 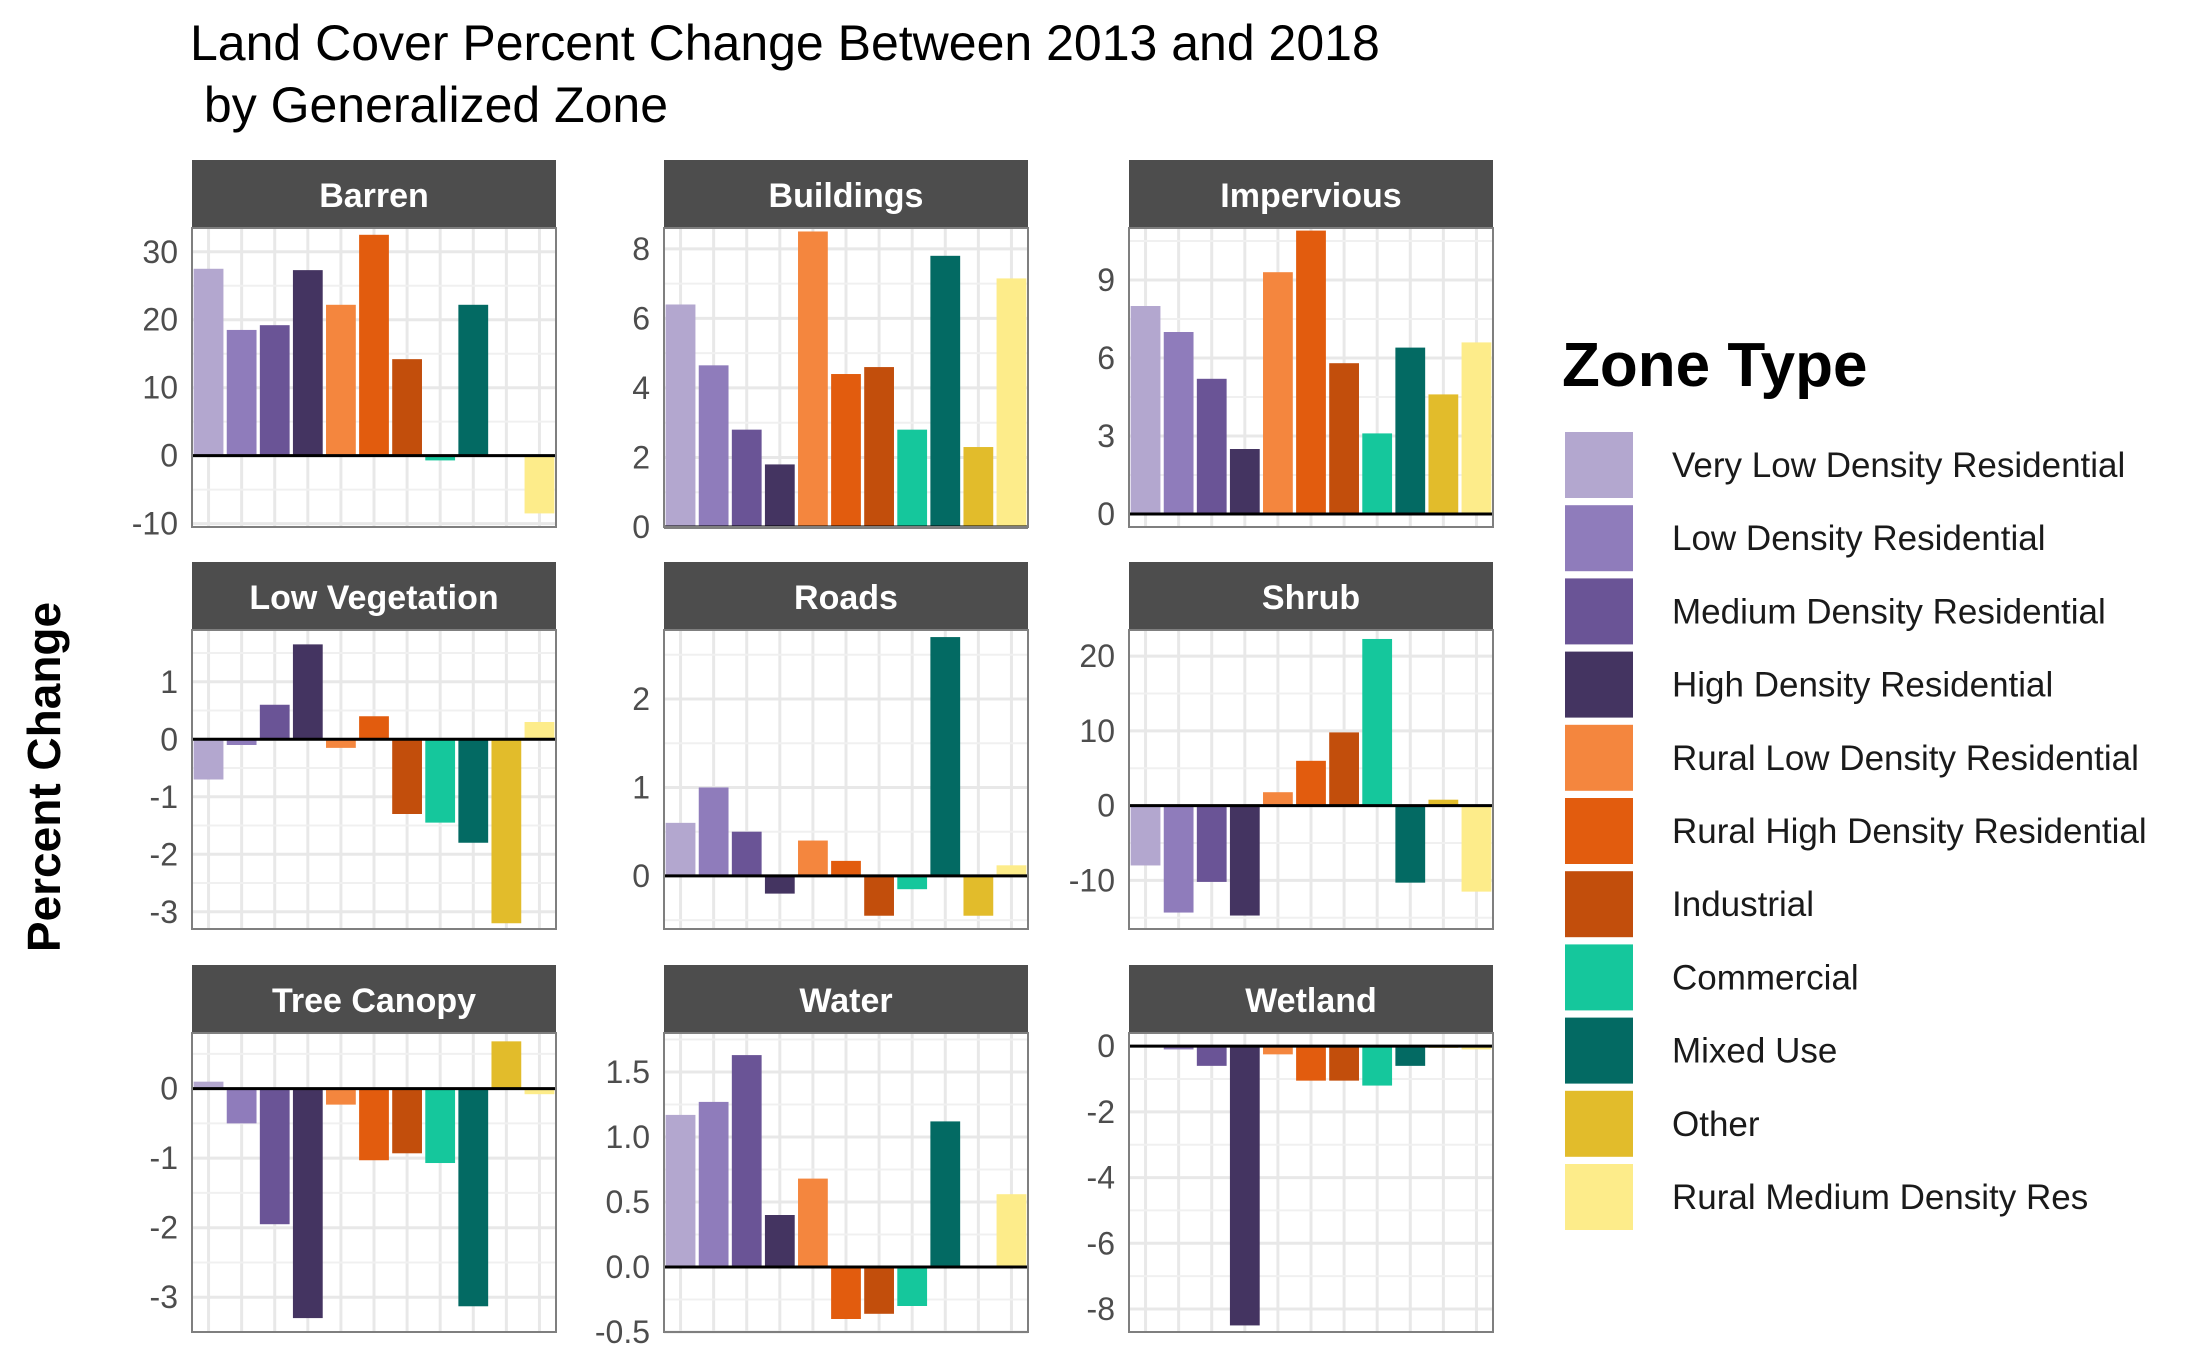 I want to click on legend-label-medium-density-residential: Medium Density Residential, so click(x=1889, y=611).